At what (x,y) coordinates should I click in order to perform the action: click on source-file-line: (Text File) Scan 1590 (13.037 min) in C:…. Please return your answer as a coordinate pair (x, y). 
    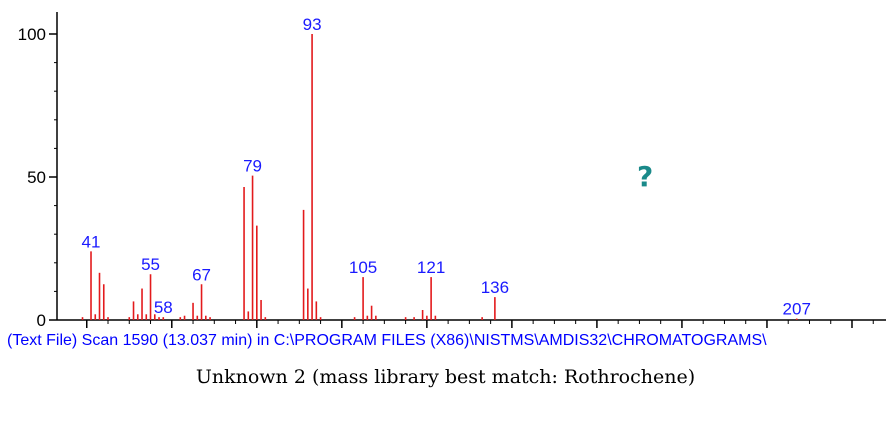
    Looking at the image, I should click on (387, 340).